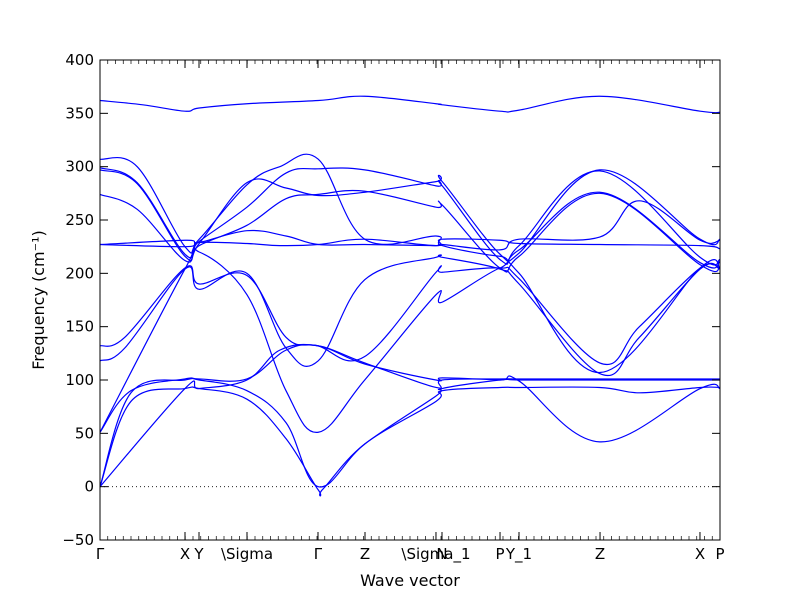 Image resolution: width=800 pixels, height=600 pixels. I want to click on y-tick-label: −50, so click(78, 540).